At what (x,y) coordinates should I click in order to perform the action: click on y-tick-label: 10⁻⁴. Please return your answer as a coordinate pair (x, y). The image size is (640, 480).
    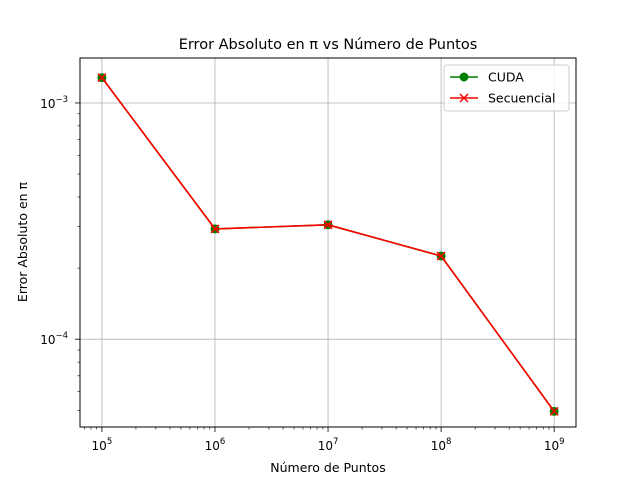
    Looking at the image, I should click on (54, 339).